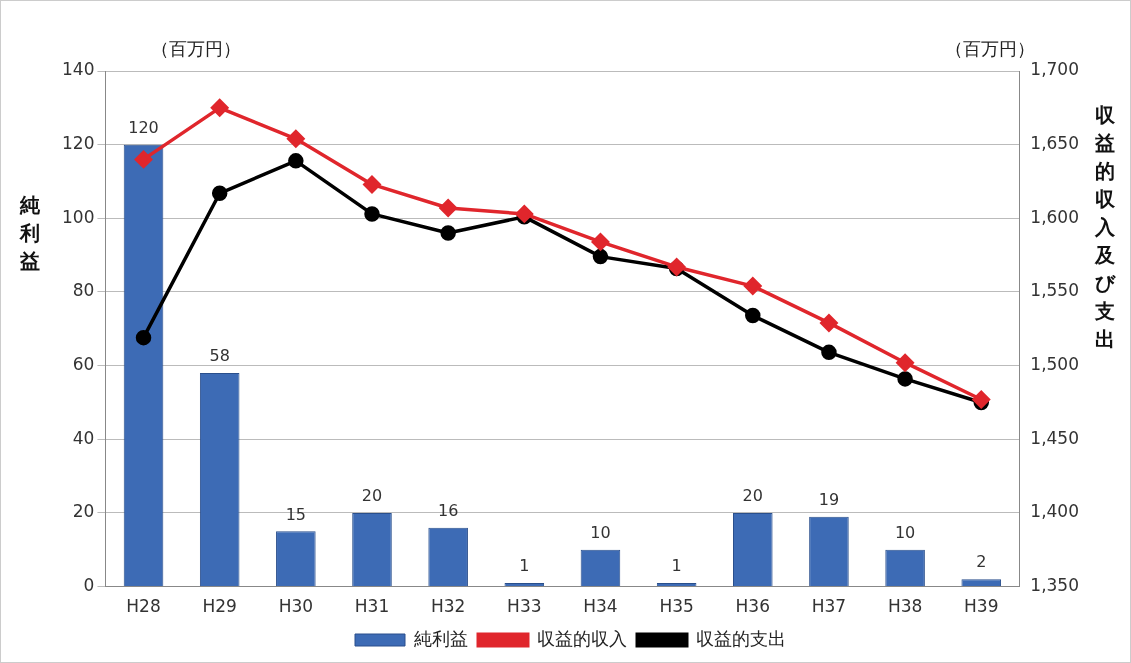 This screenshot has width=1131, height=663. Describe the element at coordinates (676, 606) in the screenshot. I see `x-tick-label: H35` at that location.